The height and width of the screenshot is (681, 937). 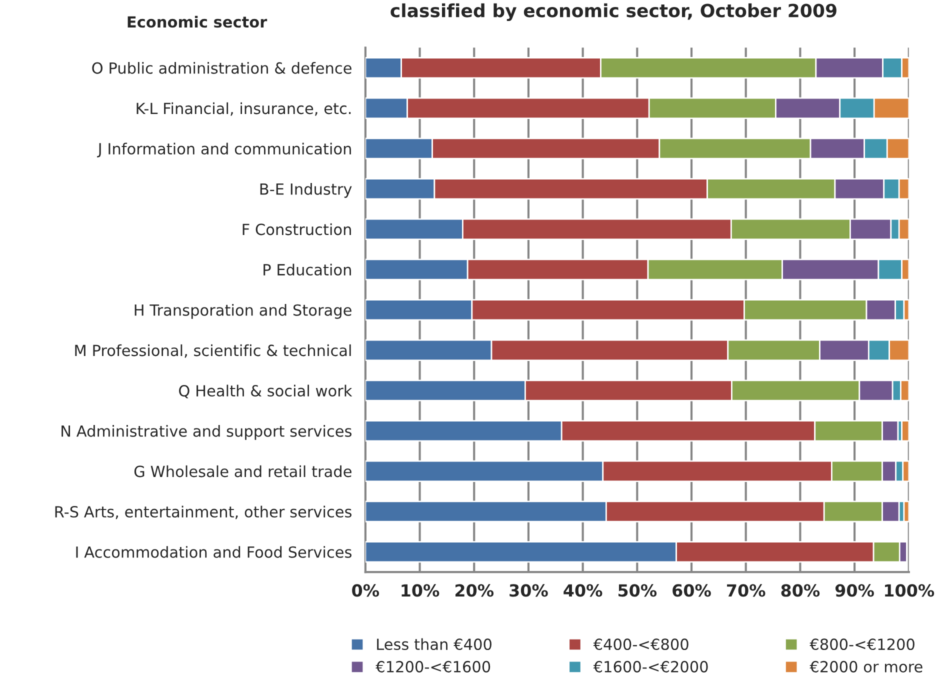 What do you see at coordinates (746, 590) in the screenshot?
I see `x-tick-label: 70%` at bounding box center [746, 590].